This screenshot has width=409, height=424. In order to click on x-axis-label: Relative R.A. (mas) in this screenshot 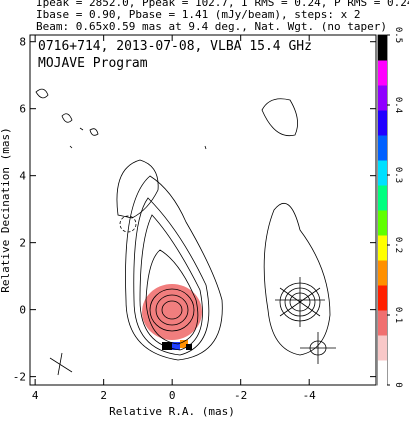, I will do `click(172, 411)`.